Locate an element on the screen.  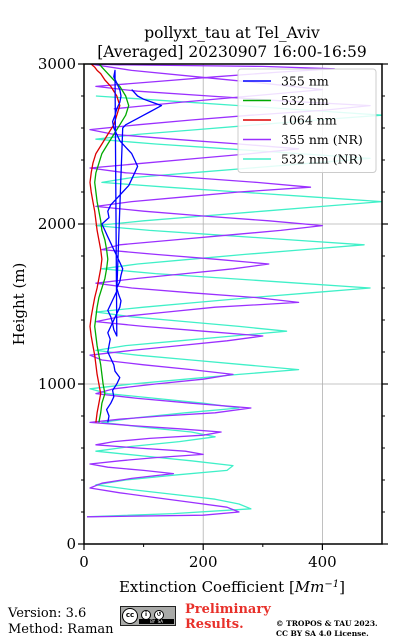
version-info: Version: 3.6 Method: Raman is located at coordinates (61, 622).